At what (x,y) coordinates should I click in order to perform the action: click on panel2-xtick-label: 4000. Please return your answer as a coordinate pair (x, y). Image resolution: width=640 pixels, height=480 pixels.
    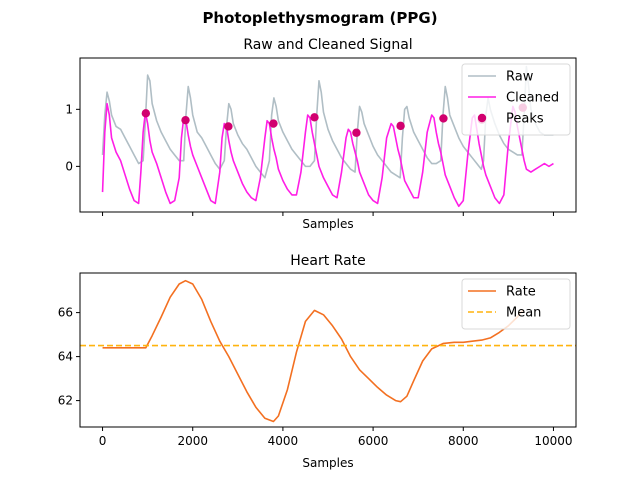
    Looking at the image, I should click on (283, 441).